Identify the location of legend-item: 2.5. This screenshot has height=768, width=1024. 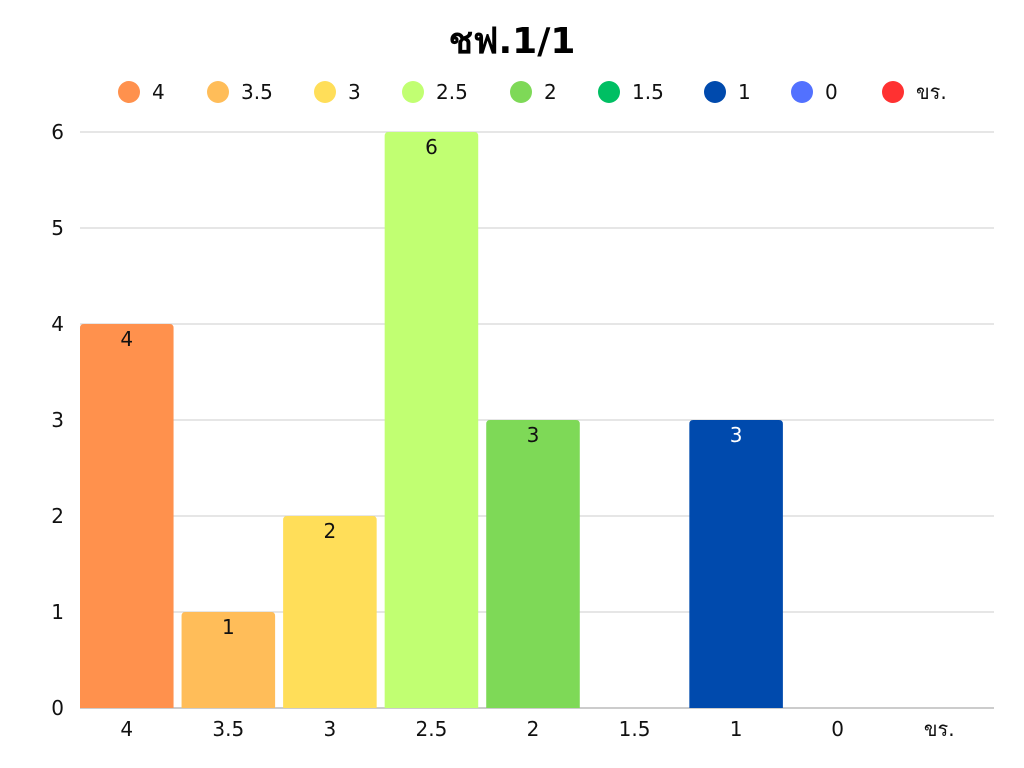
(435, 92).